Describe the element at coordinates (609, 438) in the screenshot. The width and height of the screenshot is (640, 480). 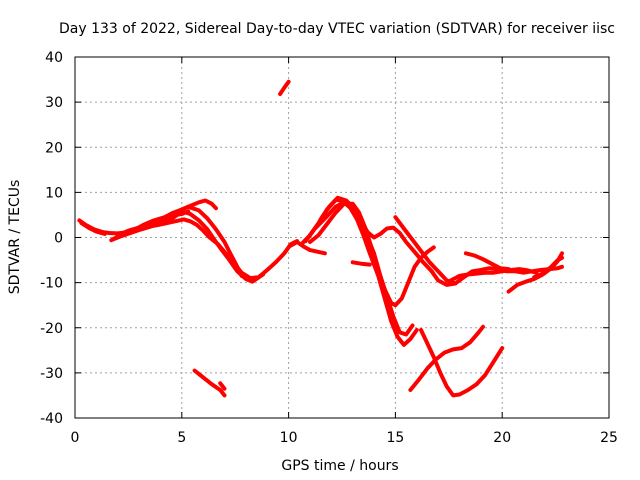
I see `x-tick-label: 25` at that location.